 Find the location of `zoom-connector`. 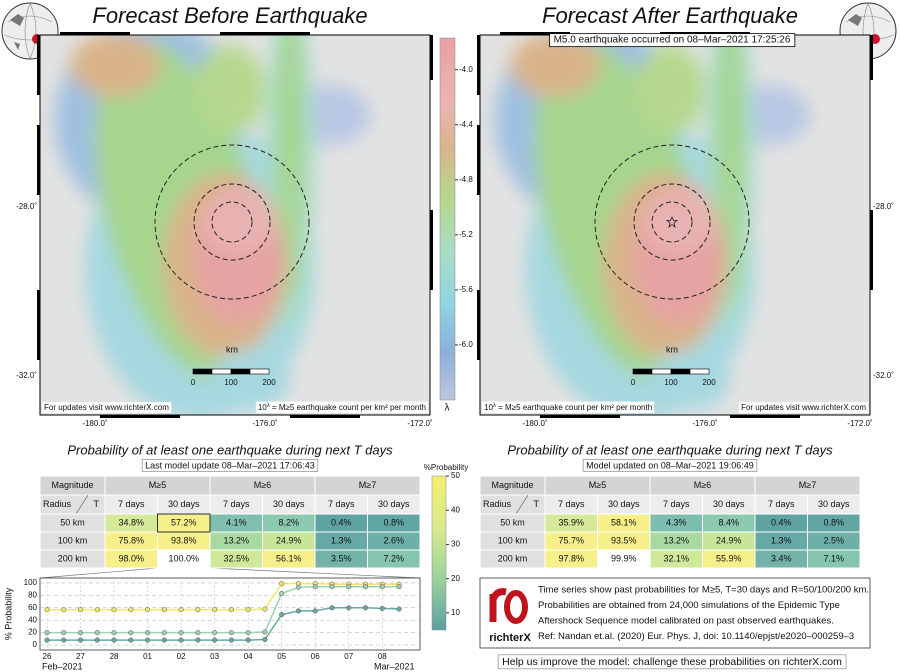

zoom-connector is located at coordinates (230, 573).